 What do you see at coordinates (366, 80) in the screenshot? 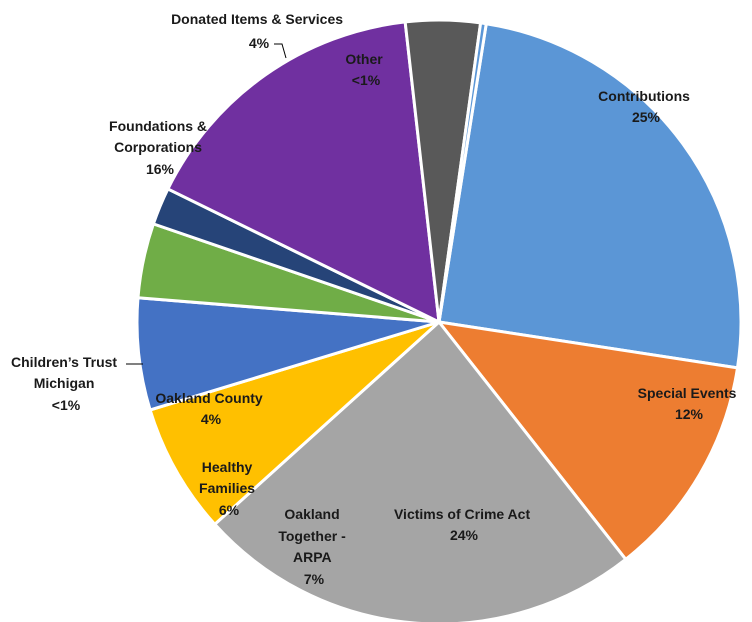
I see `label-other-value: <1%` at bounding box center [366, 80].